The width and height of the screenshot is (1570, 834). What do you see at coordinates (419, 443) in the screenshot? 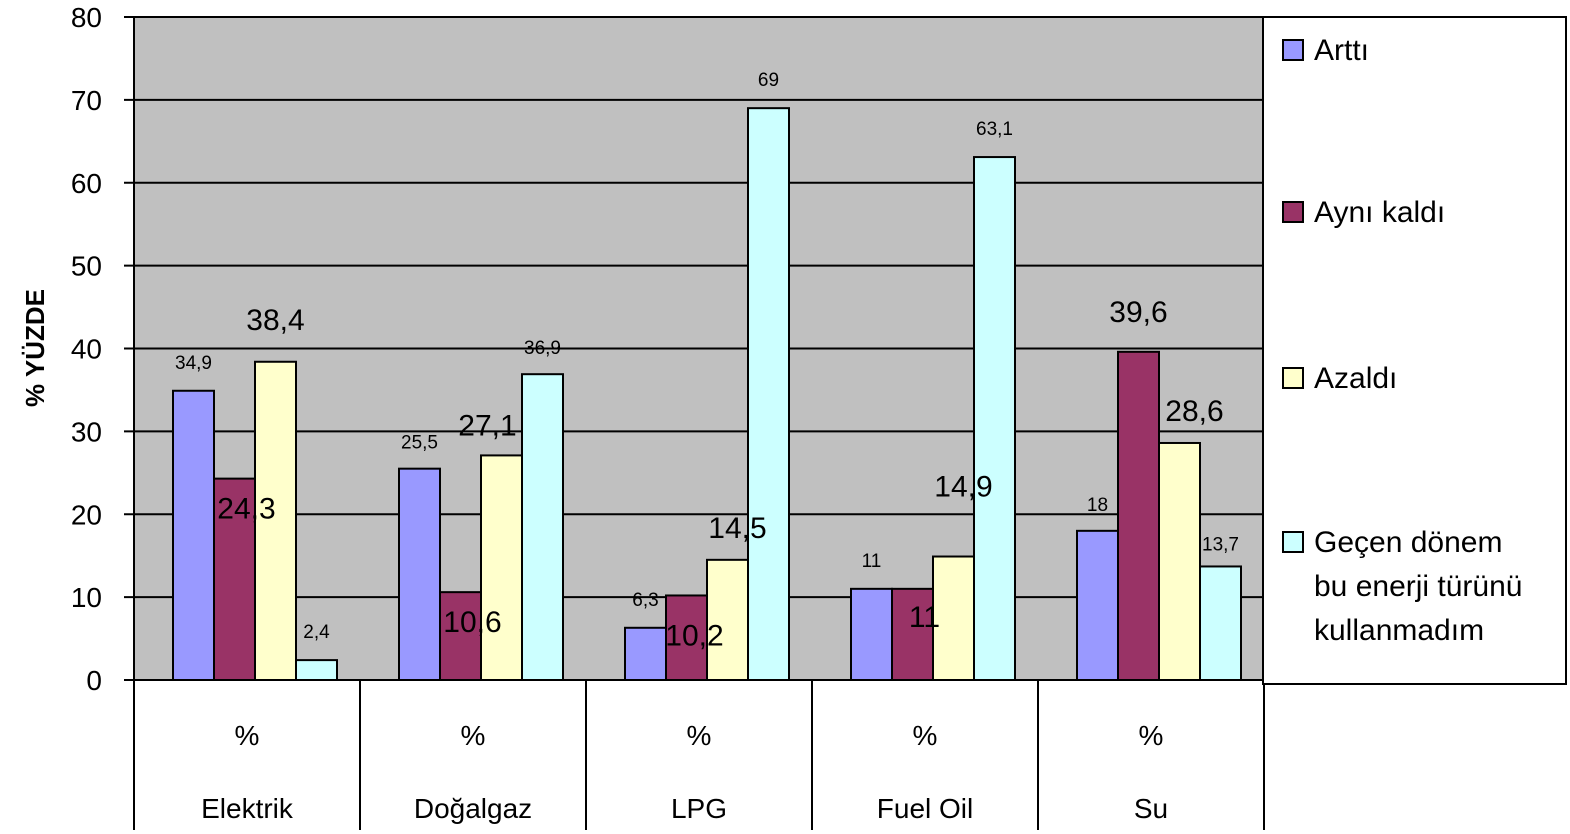
I see `data-label: 25,5` at bounding box center [419, 443].